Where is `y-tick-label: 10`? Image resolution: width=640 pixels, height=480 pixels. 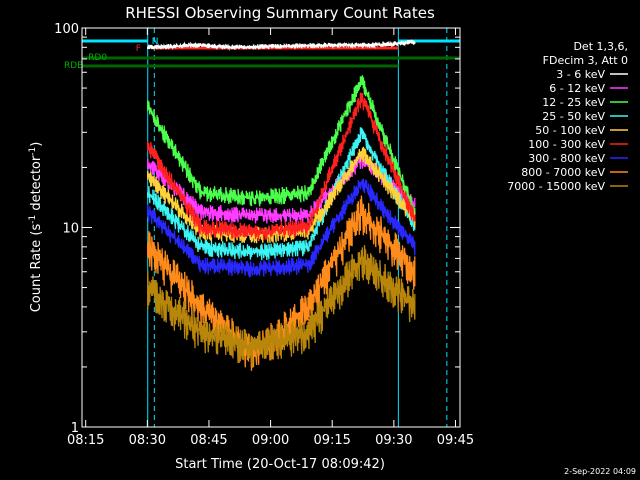 y-tick-label: 10 is located at coordinates (70, 229).